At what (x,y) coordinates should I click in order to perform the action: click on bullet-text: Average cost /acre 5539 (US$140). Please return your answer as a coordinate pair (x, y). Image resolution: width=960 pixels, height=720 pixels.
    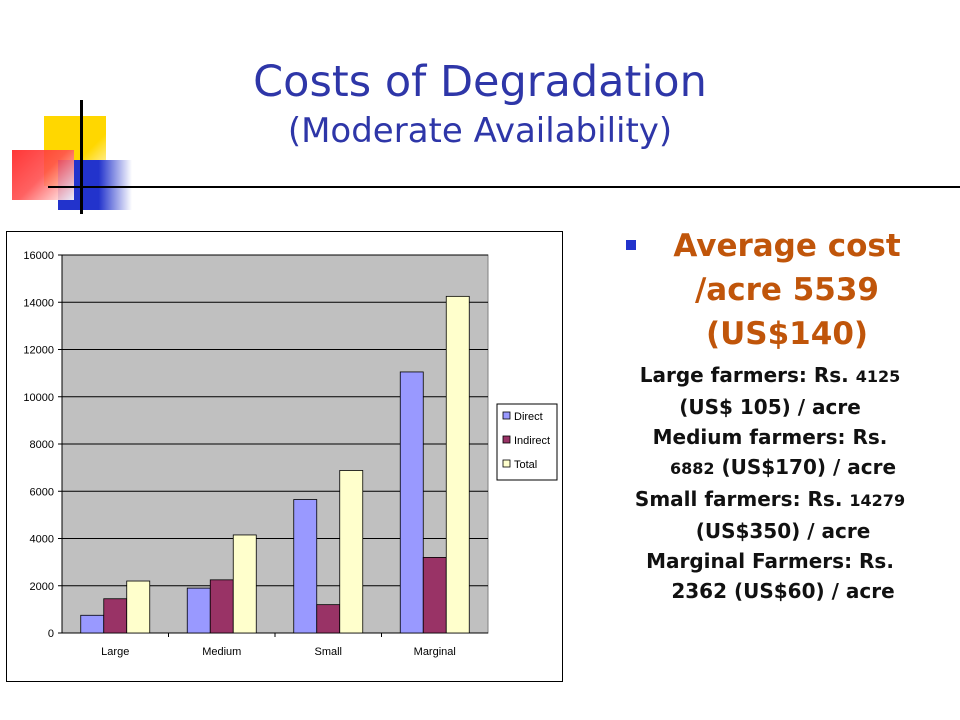
    Looking at the image, I should click on (787, 290).